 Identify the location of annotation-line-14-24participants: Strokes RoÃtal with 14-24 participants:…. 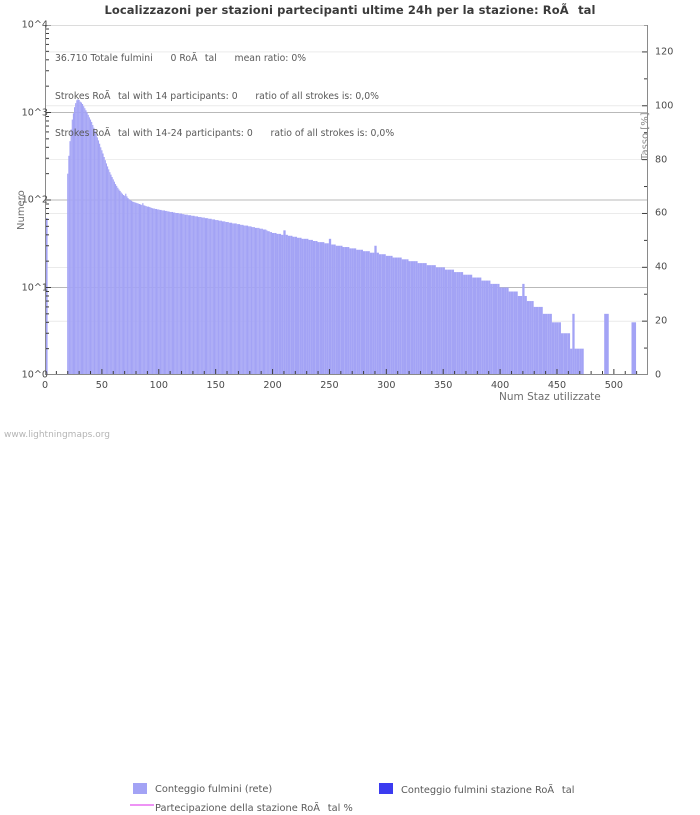
(225, 133).